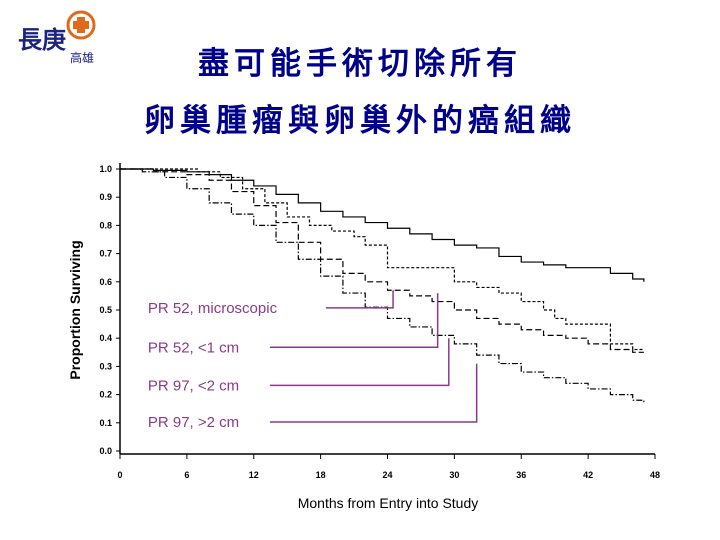  What do you see at coordinates (360, 64) in the screenshot?
I see `title-line-1: 盡可能手術切除所有` at bounding box center [360, 64].